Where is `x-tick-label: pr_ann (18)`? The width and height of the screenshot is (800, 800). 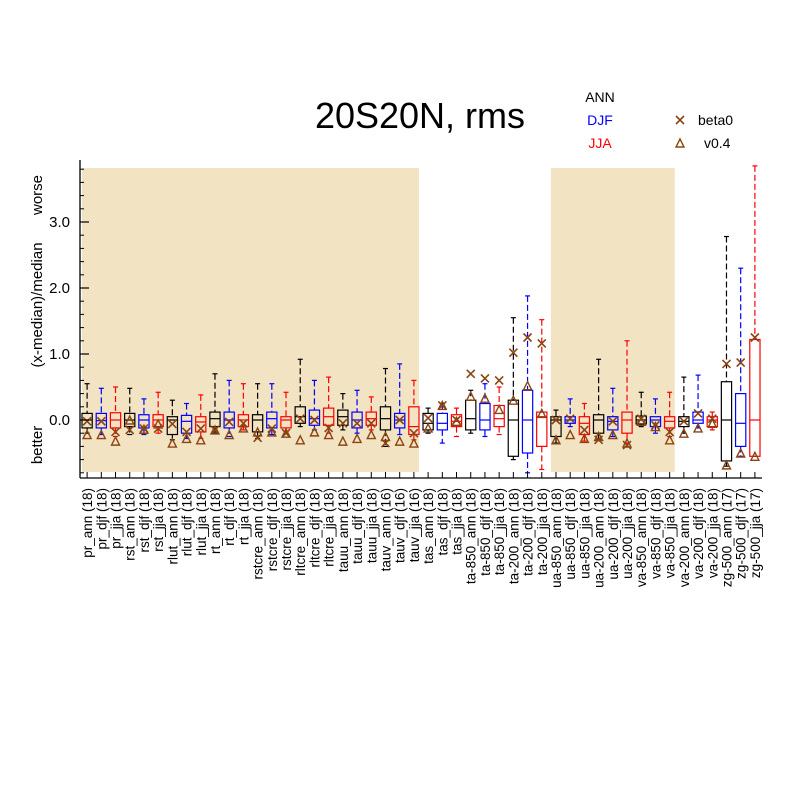
x-tick-label: pr_ann (18) is located at coordinates (87, 523).